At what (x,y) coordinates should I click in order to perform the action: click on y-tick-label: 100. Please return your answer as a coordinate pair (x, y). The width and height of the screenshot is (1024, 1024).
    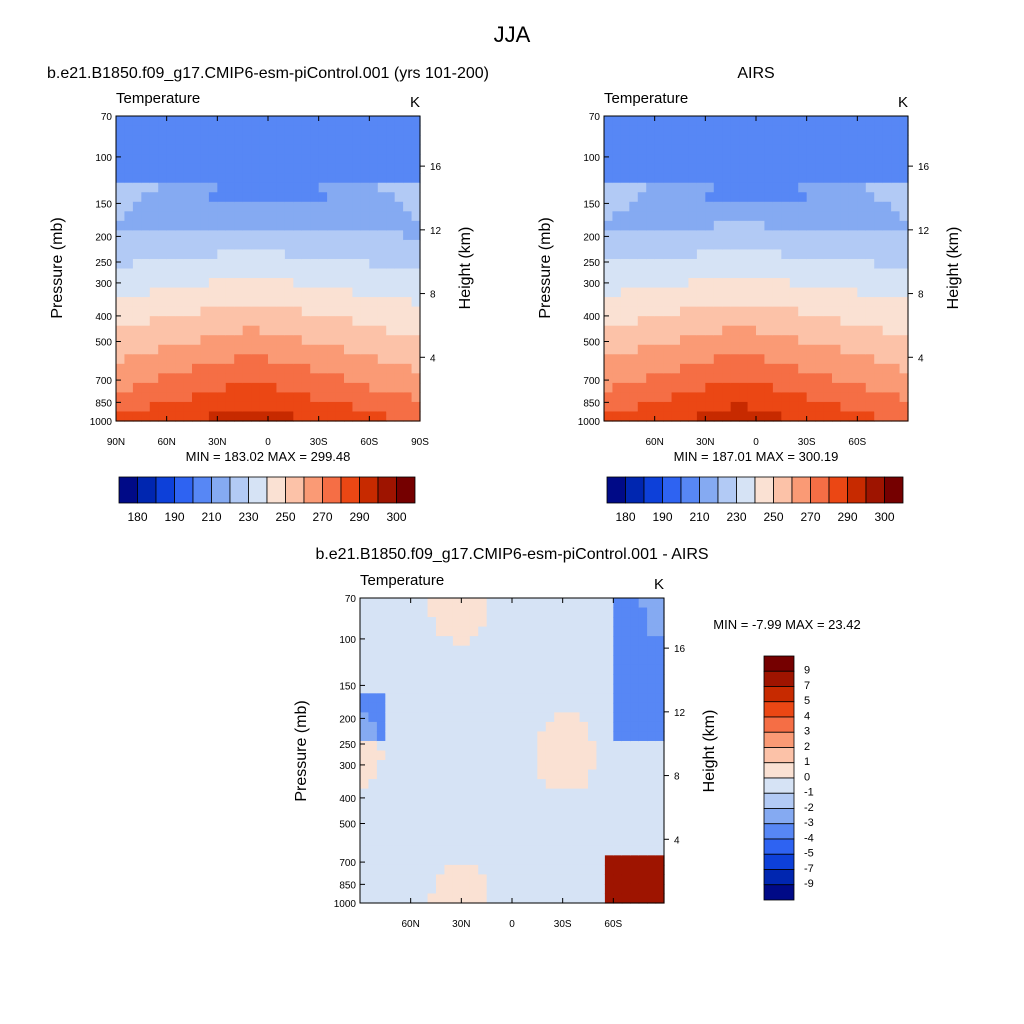
    Looking at the image, I should click on (591, 158).